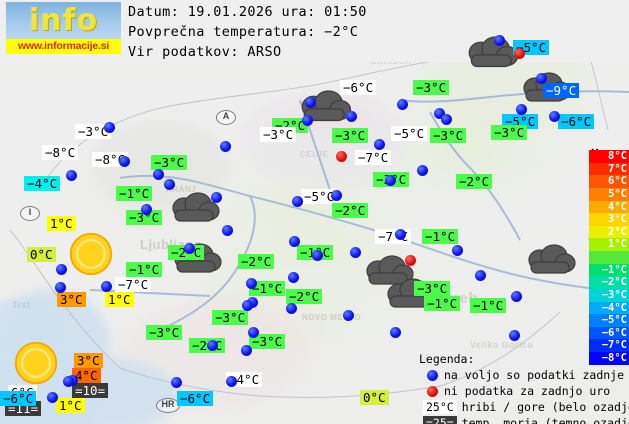 The image size is (629, 424). I want to click on temperature-label: −4°C, so click(42, 183).